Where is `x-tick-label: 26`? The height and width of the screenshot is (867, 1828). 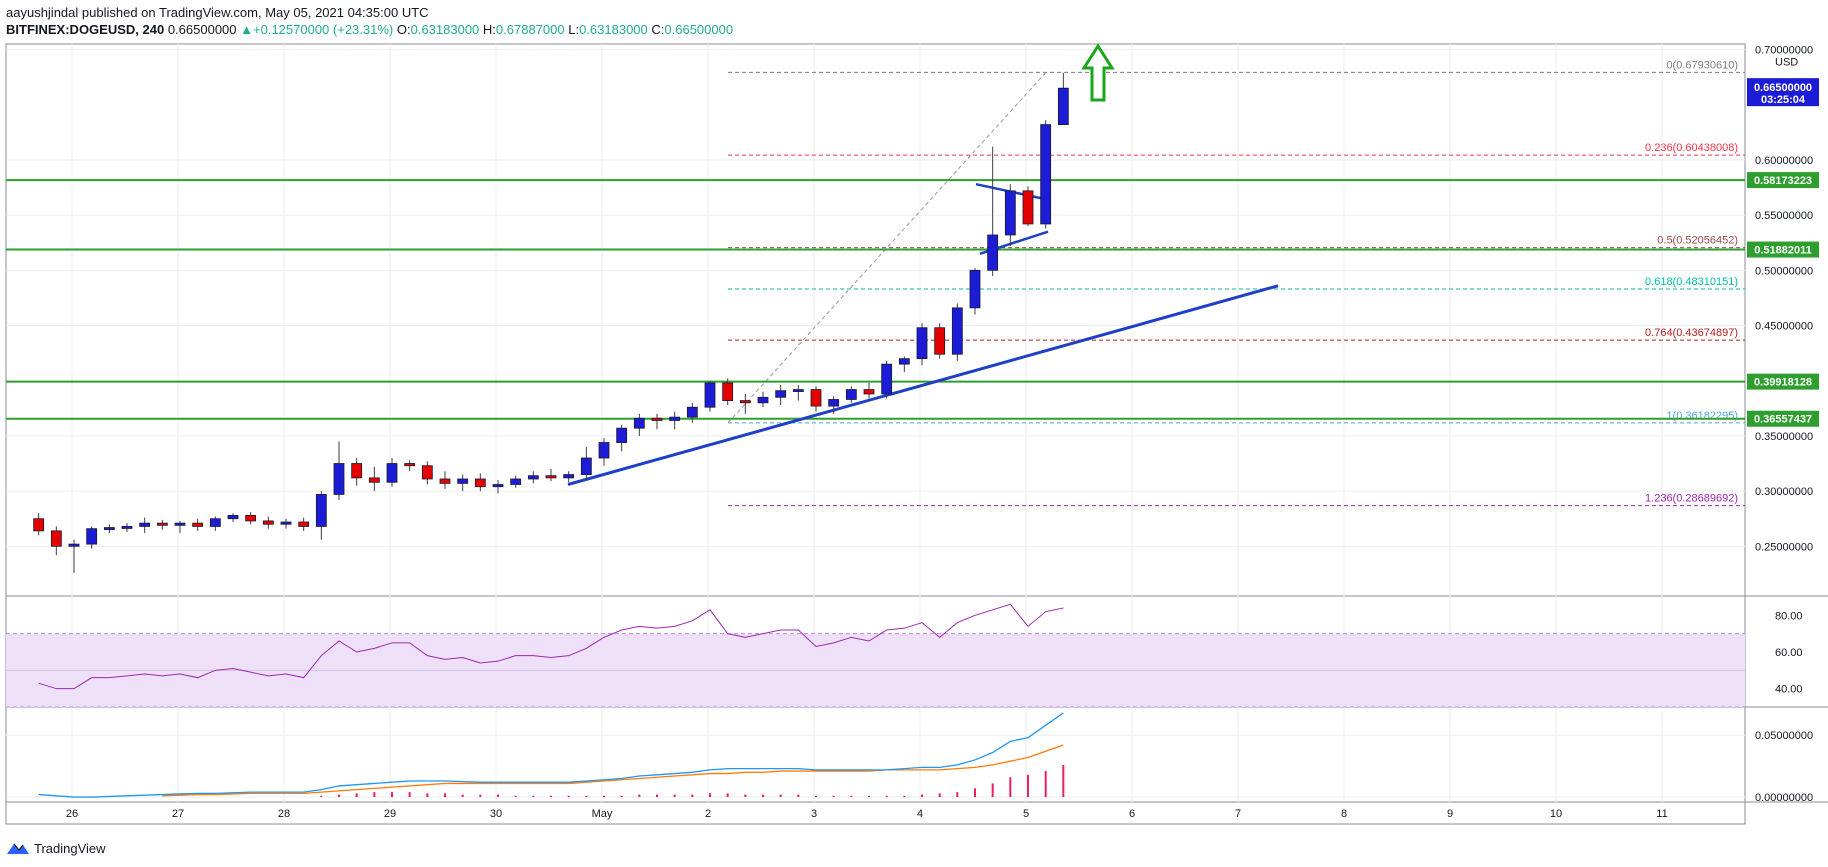
x-tick-label: 26 is located at coordinates (72, 814).